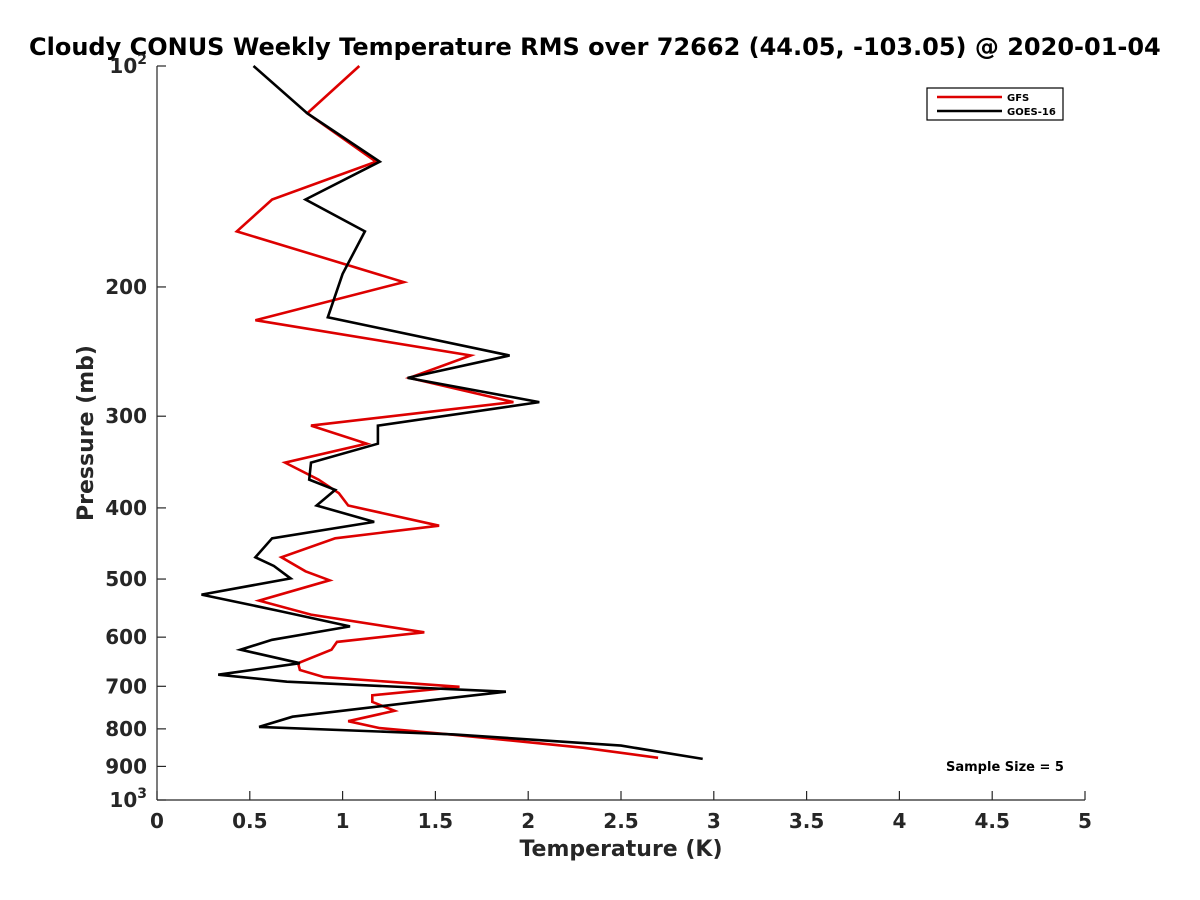 The image size is (1200, 900). I want to click on y-tick-label: 400, so click(126, 508).